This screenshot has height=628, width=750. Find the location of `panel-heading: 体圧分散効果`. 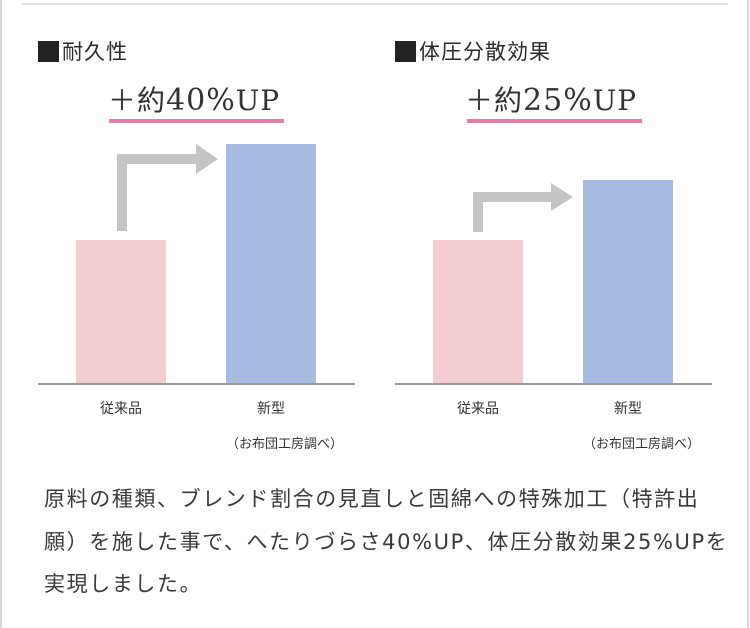

panel-heading: 体圧分散効果 is located at coordinates (473, 51).